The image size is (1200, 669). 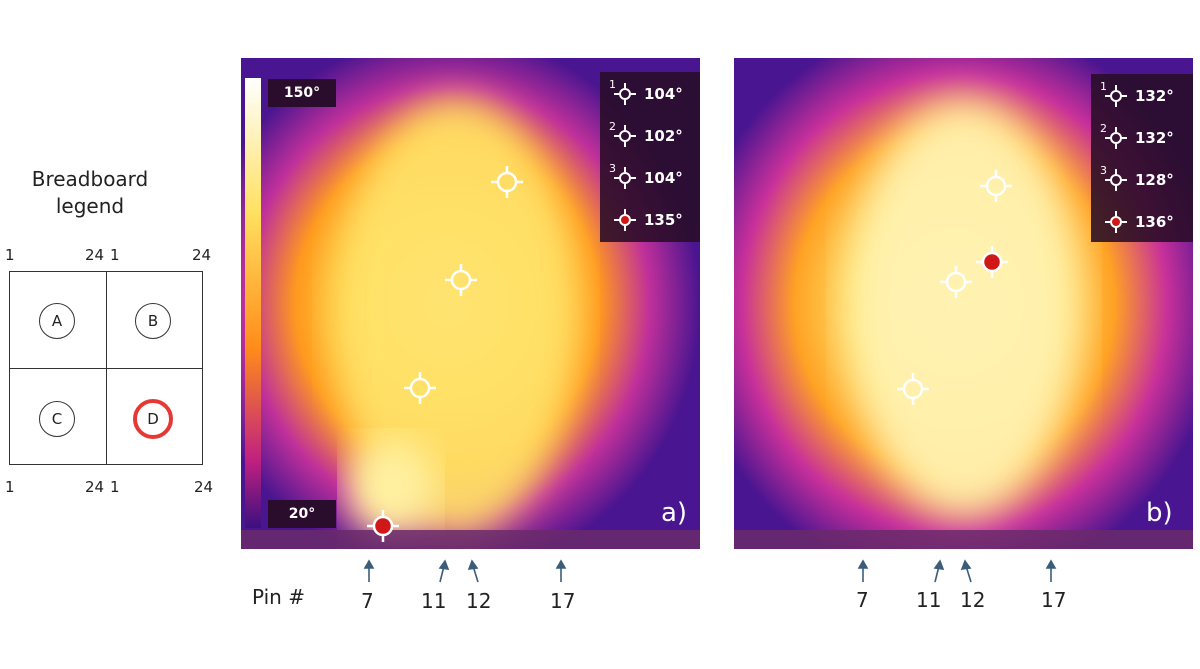 I want to click on legend-bottom-right-end: 24, so click(x=204, y=487).